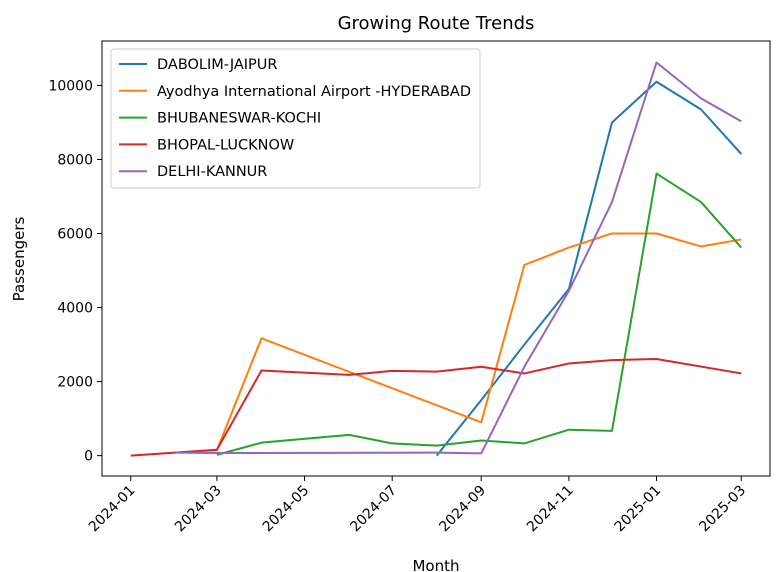 This screenshot has width=778, height=572. What do you see at coordinates (435, 564) in the screenshot?
I see `x-axis-label: Month` at bounding box center [435, 564].